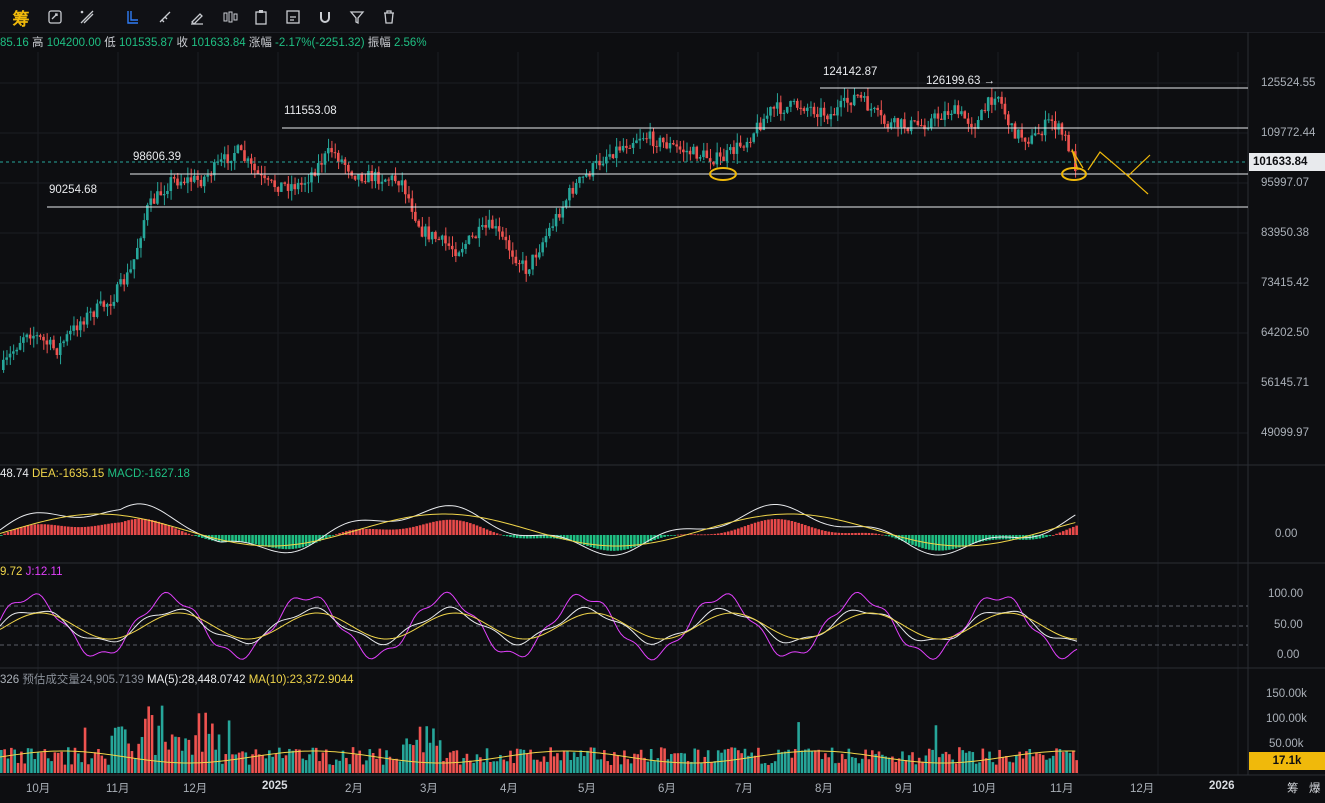 Image resolution: width=1325 pixels, height=803 pixels. What do you see at coordinates (133, 17) in the screenshot?
I see `pointer-icon` at bounding box center [133, 17].